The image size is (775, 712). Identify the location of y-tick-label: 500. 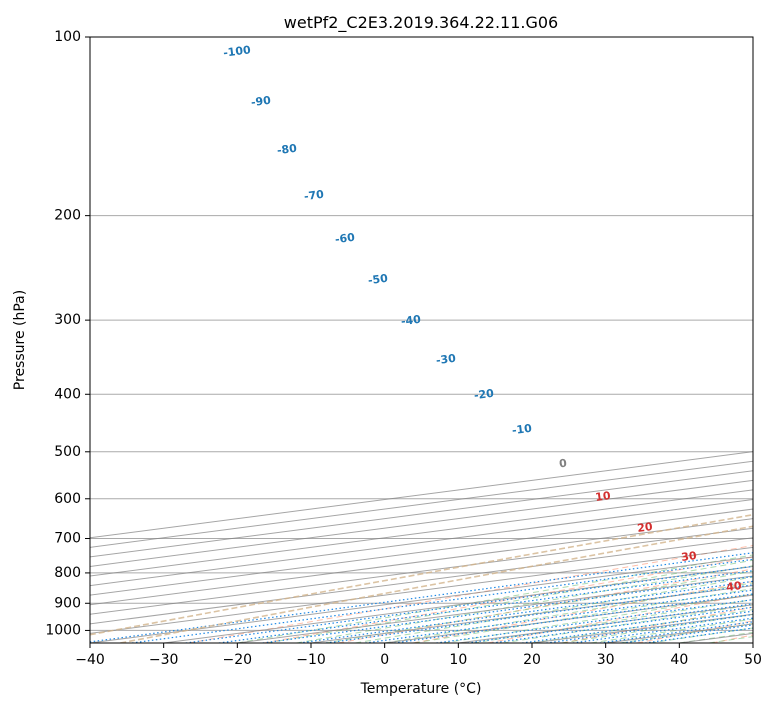
(67, 452).